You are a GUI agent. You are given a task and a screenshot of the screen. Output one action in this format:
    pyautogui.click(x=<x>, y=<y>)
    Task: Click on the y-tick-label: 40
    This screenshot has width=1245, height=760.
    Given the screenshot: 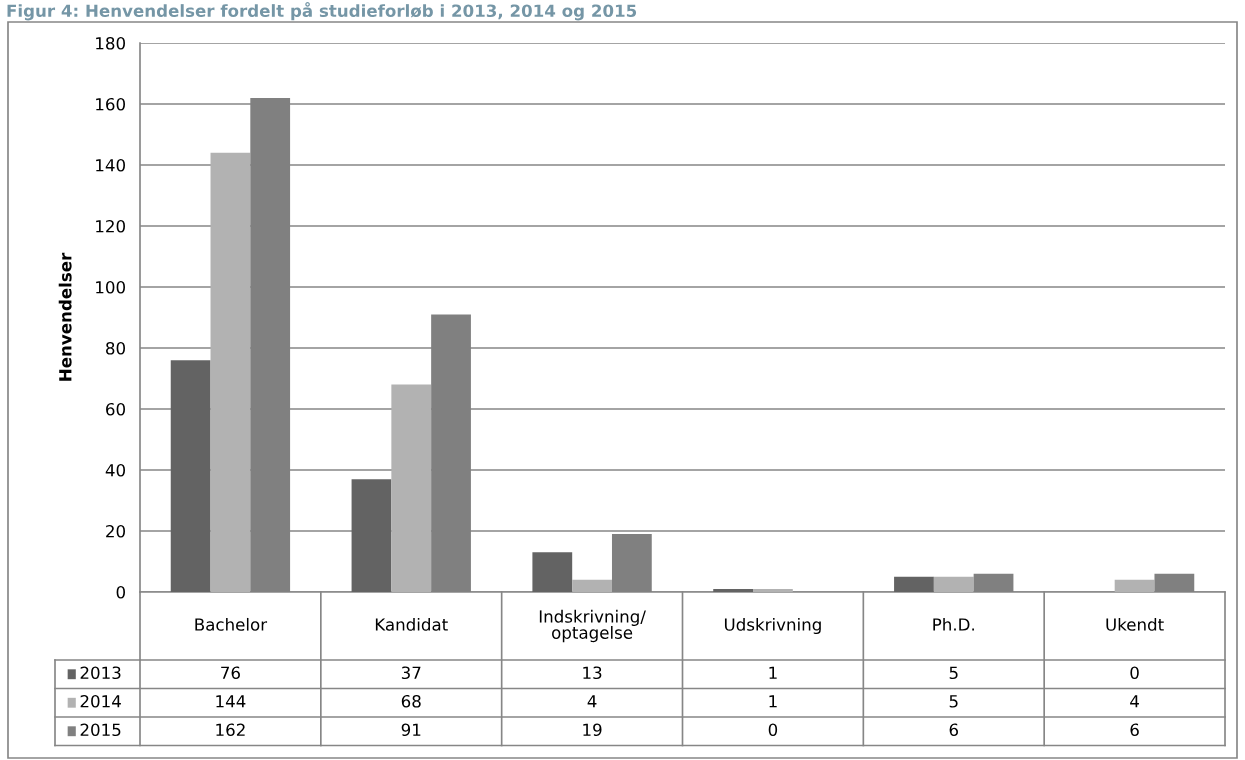 What is the action you would take?
    pyautogui.click(x=115, y=470)
    